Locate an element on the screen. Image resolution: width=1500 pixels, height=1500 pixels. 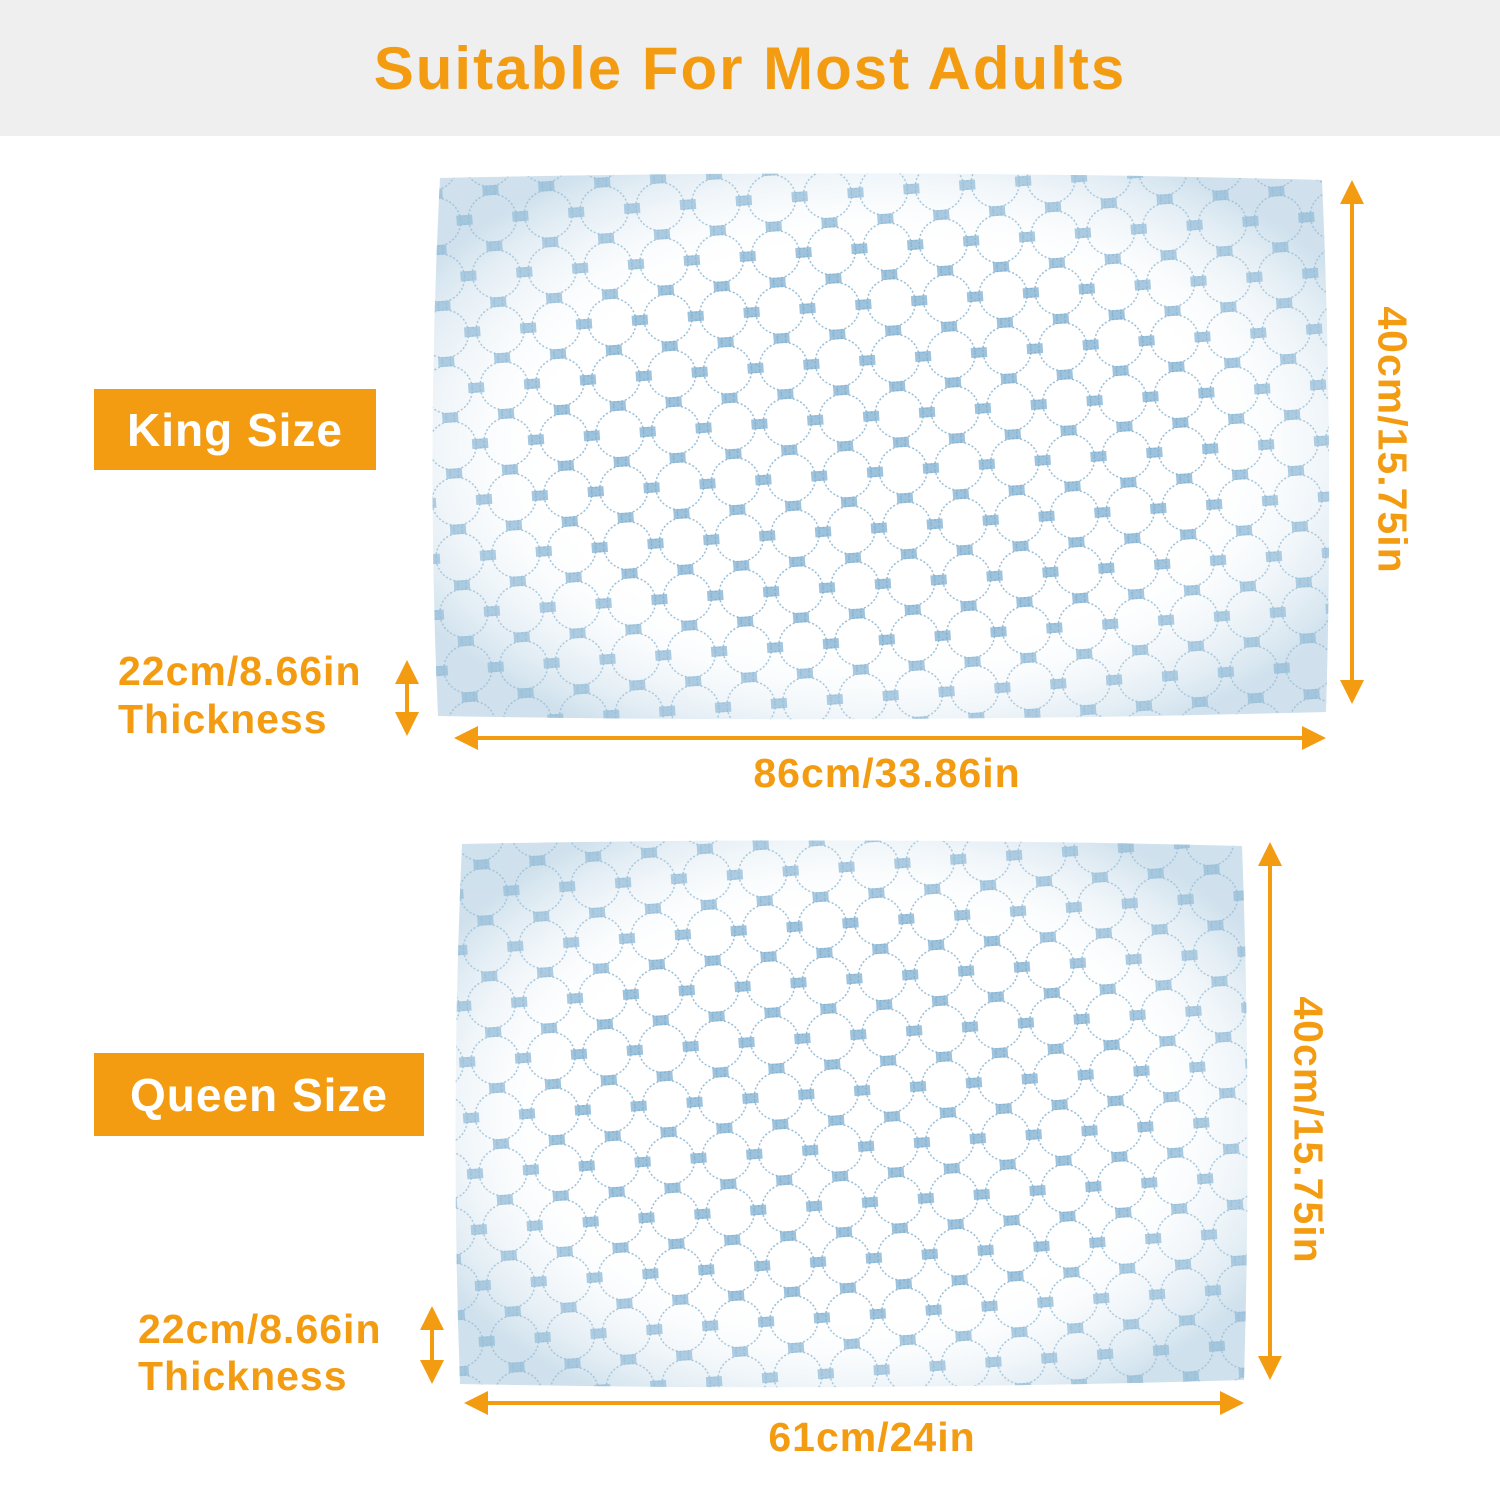
king-size-label: King Size is located at coordinates (235, 429).